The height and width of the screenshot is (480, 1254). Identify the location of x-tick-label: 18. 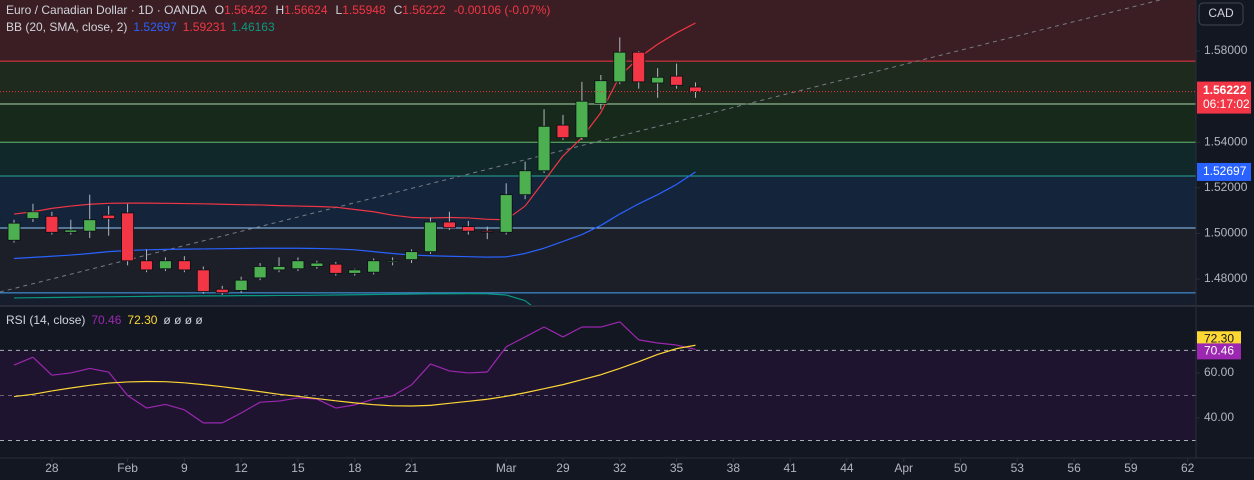
(355, 468).